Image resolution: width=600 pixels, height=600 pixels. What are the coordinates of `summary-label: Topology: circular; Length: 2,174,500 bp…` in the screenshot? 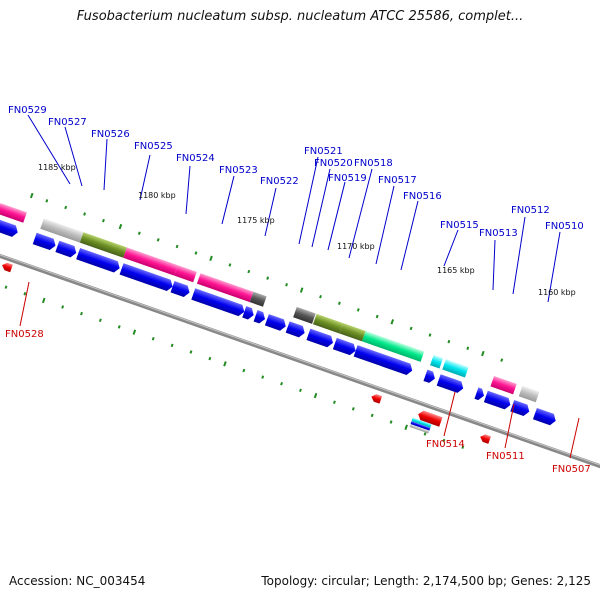 It's located at (426, 581).